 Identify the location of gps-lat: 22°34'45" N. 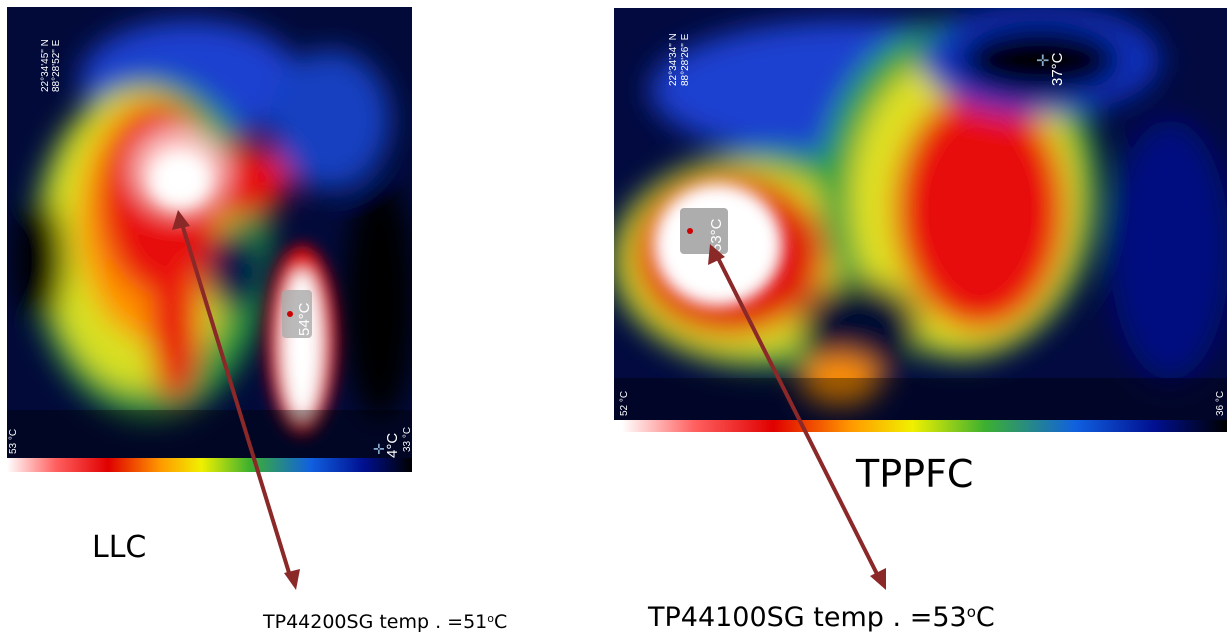
(45, 65).